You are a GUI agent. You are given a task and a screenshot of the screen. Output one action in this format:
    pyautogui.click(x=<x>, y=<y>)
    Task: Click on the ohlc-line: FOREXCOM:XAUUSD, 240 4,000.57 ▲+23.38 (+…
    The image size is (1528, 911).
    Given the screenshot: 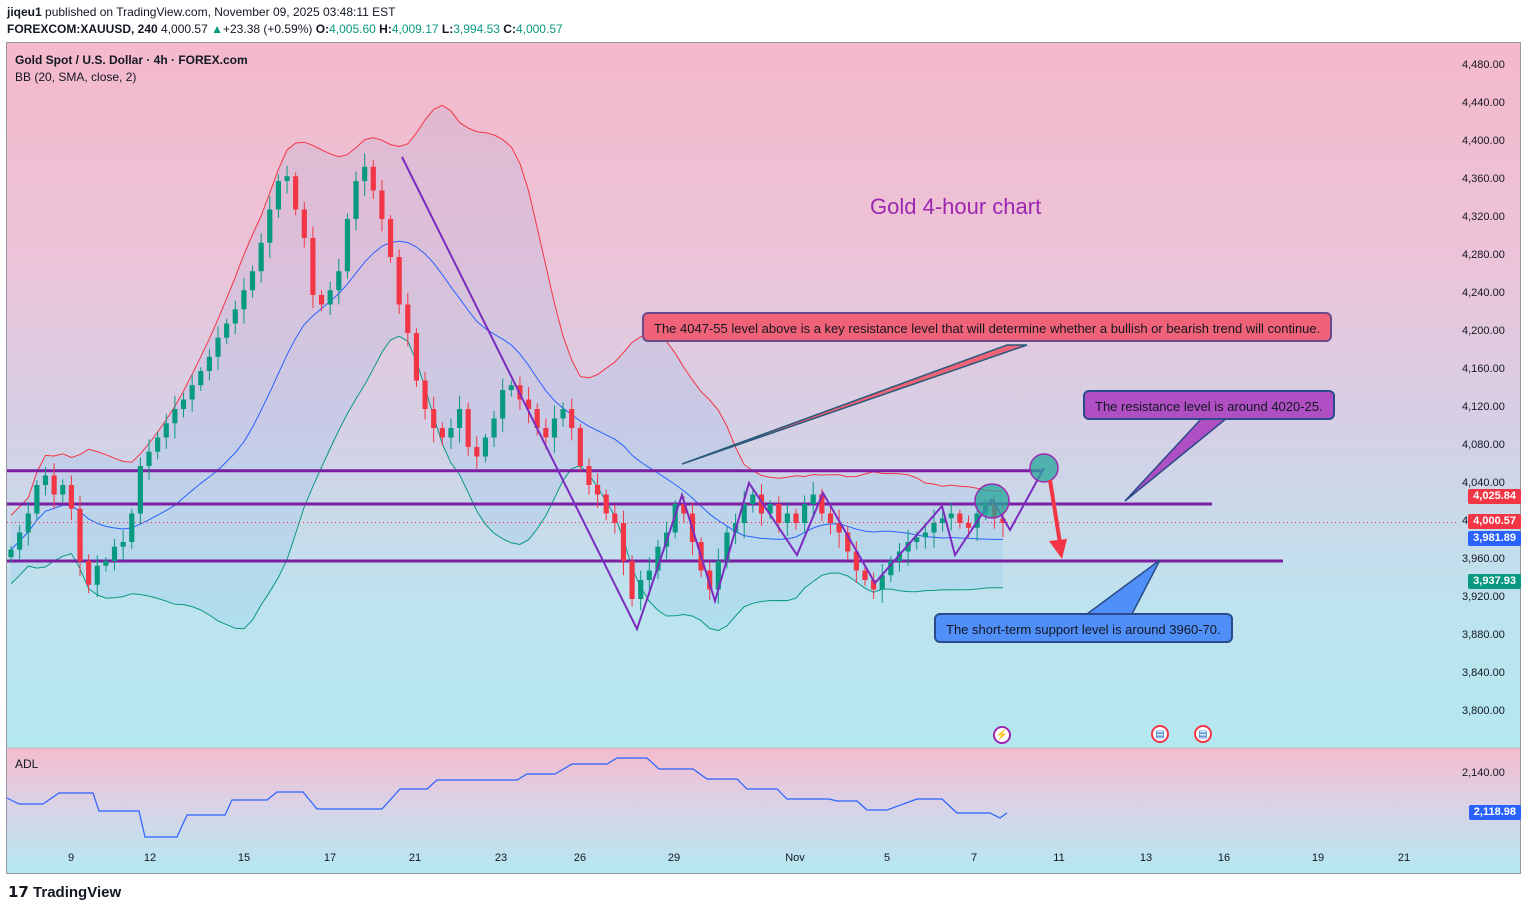 What is the action you would take?
    pyautogui.click(x=285, y=29)
    